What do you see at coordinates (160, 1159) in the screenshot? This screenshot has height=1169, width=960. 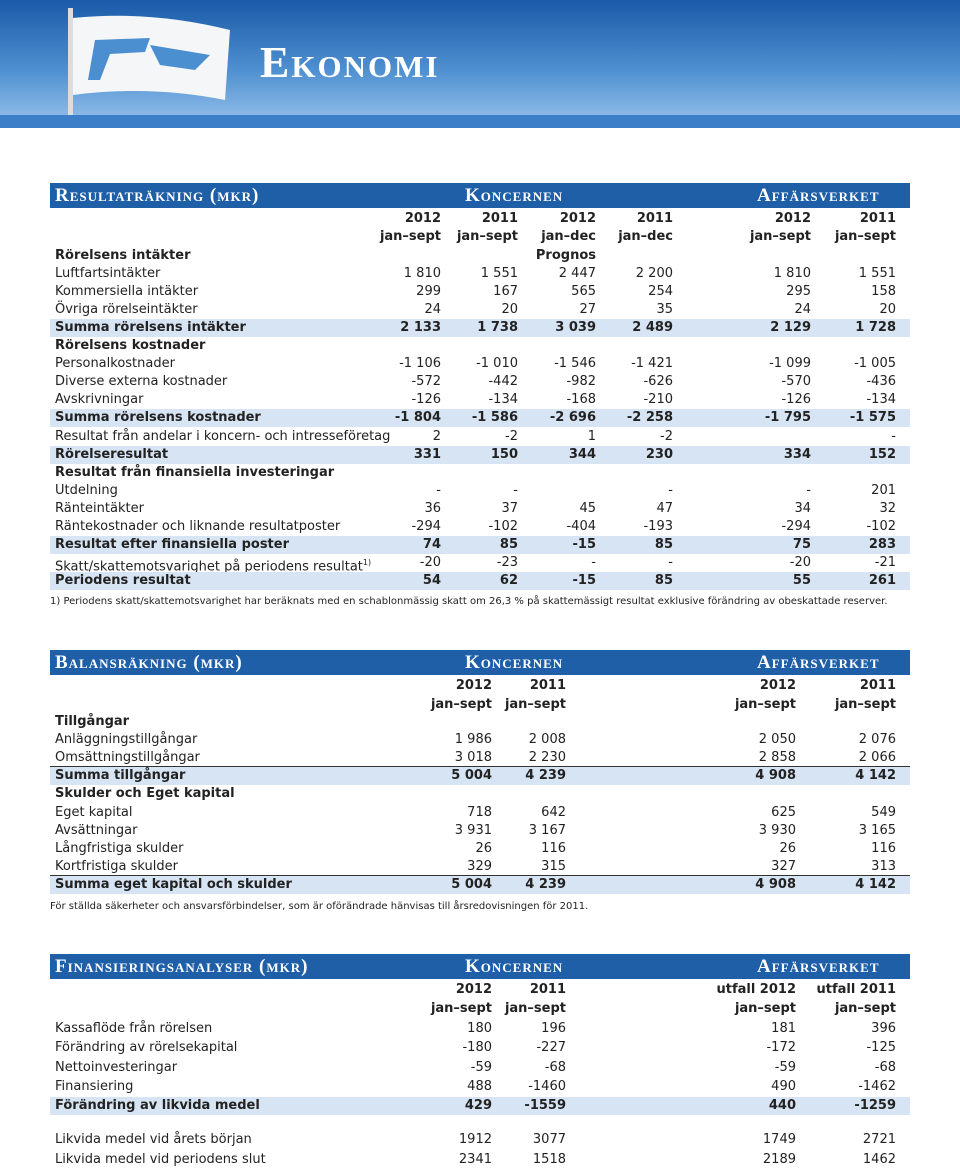 I see `row-label: Likvida medel vid periodens slut` at bounding box center [160, 1159].